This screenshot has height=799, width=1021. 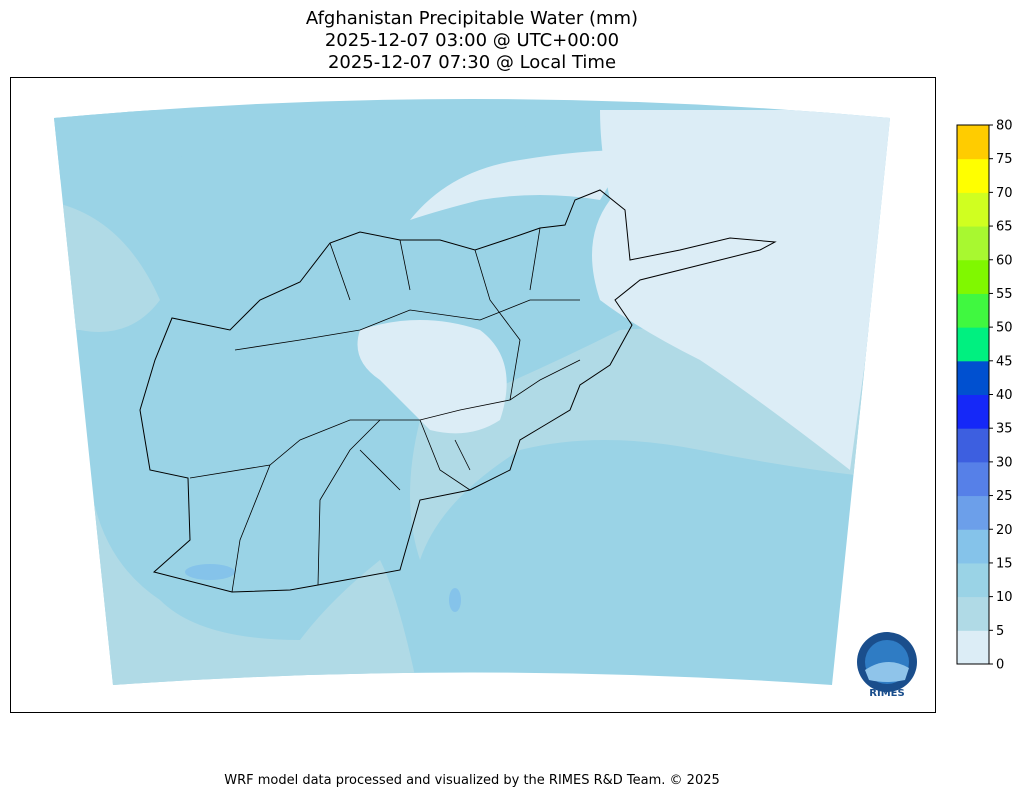 I want to click on colorbar-tick-label: 20, so click(x=1004, y=530).